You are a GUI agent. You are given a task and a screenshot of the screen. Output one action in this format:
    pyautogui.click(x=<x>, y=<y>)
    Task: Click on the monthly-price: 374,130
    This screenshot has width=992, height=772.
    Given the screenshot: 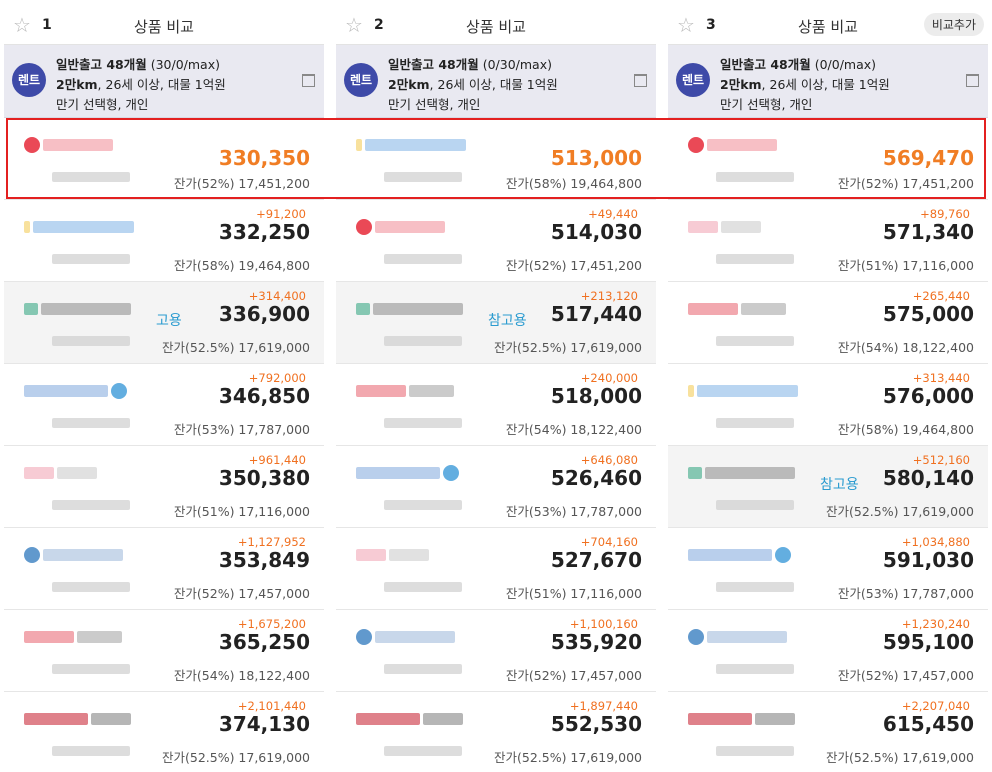 What is the action you would take?
    pyautogui.click(x=264, y=724)
    